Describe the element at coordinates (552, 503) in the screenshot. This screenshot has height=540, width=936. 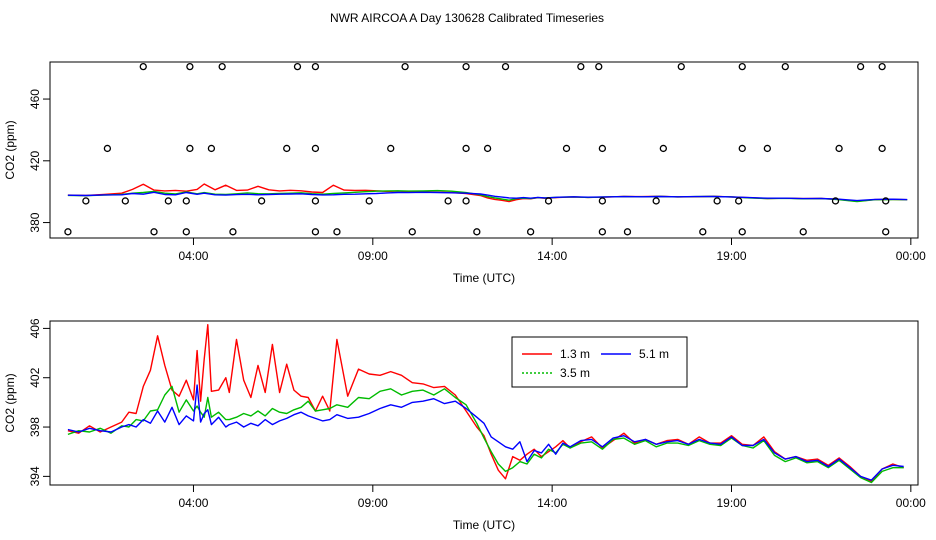
I see `bottom-x-tick-label: 14:00` at that location.